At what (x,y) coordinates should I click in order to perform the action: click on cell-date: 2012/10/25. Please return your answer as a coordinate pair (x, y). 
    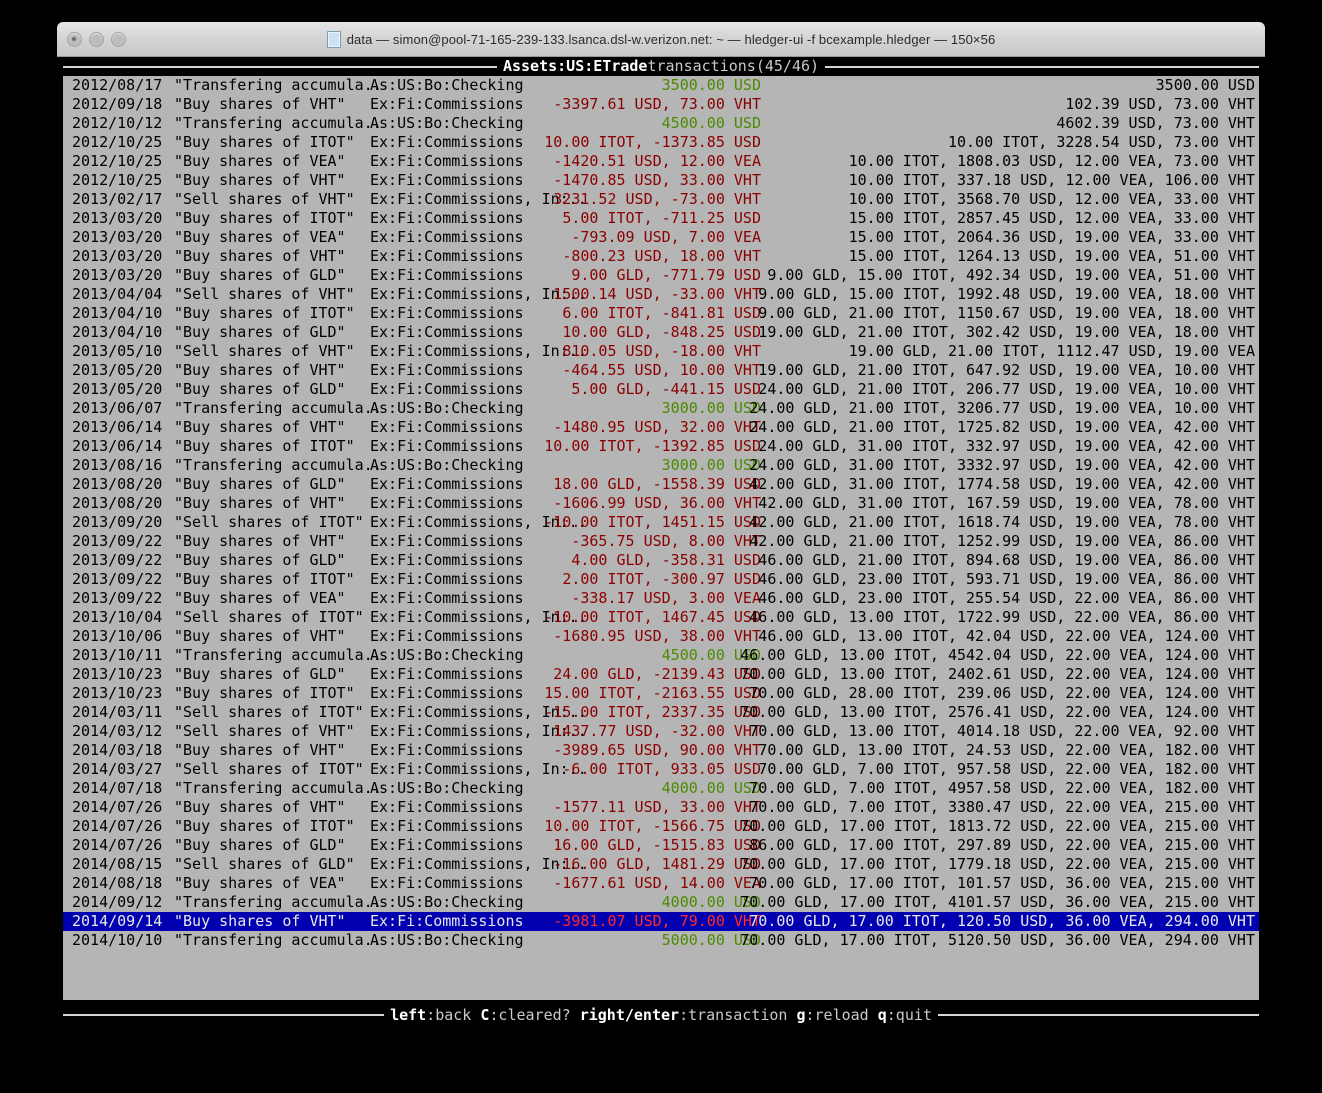
    Looking at the image, I should click on (117, 180).